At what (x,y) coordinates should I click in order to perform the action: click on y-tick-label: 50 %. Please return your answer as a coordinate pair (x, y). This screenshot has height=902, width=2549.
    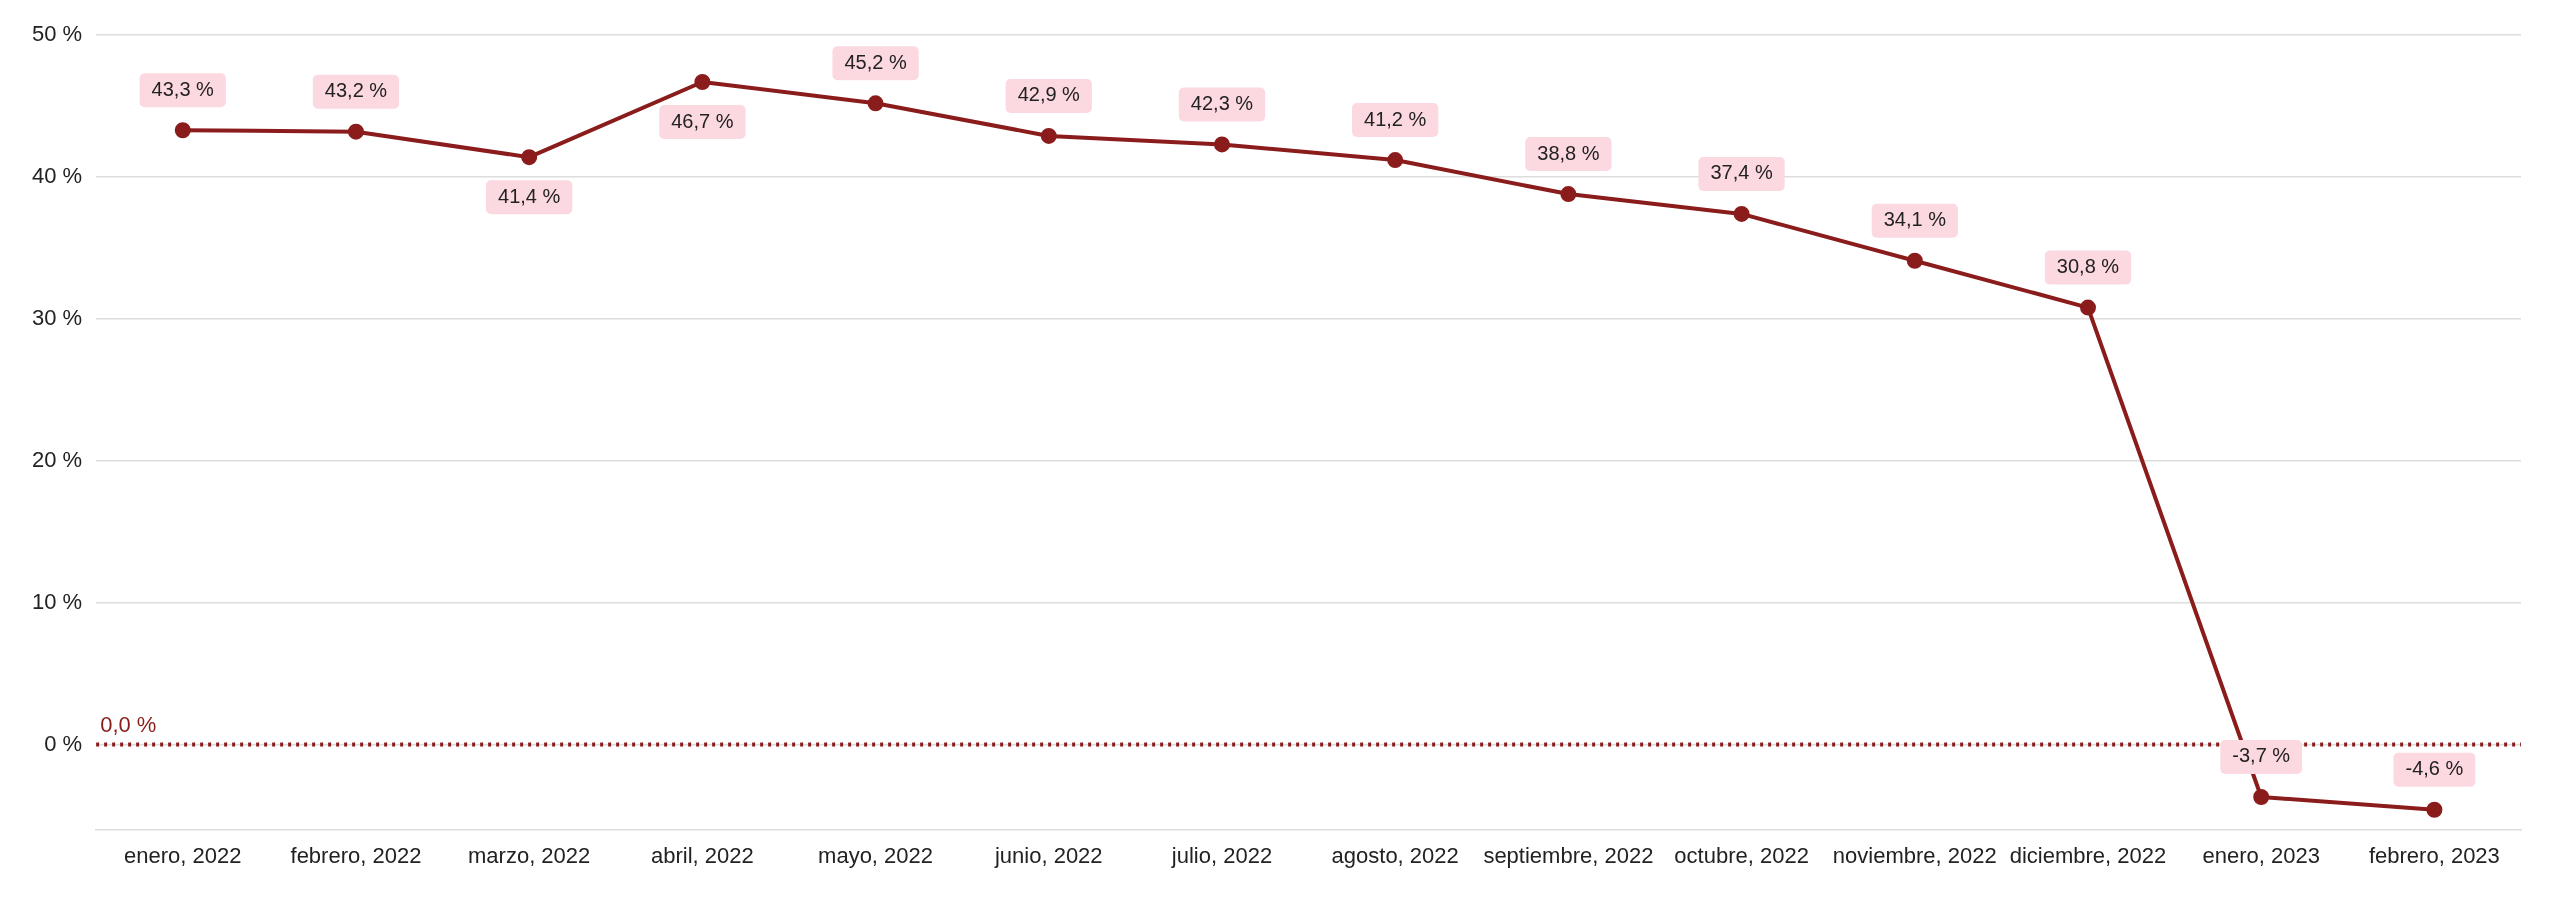
    Looking at the image, I should click on (57, 34).